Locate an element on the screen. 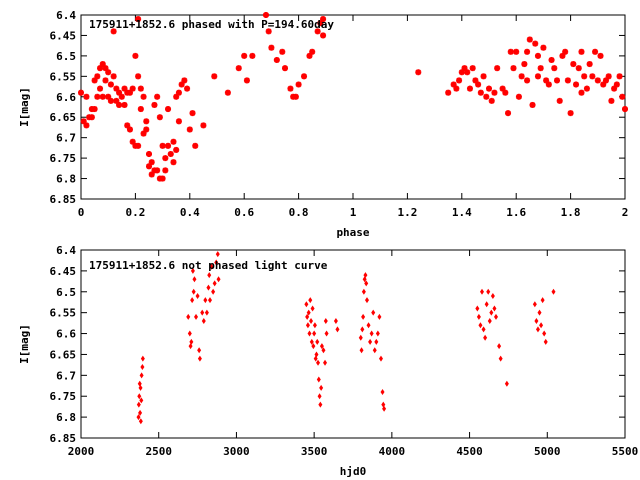 Image resolution: width=640 pixels, height=480 pixels. phased-y-tick-label: 6.4 is located at coordinates (66, 15).